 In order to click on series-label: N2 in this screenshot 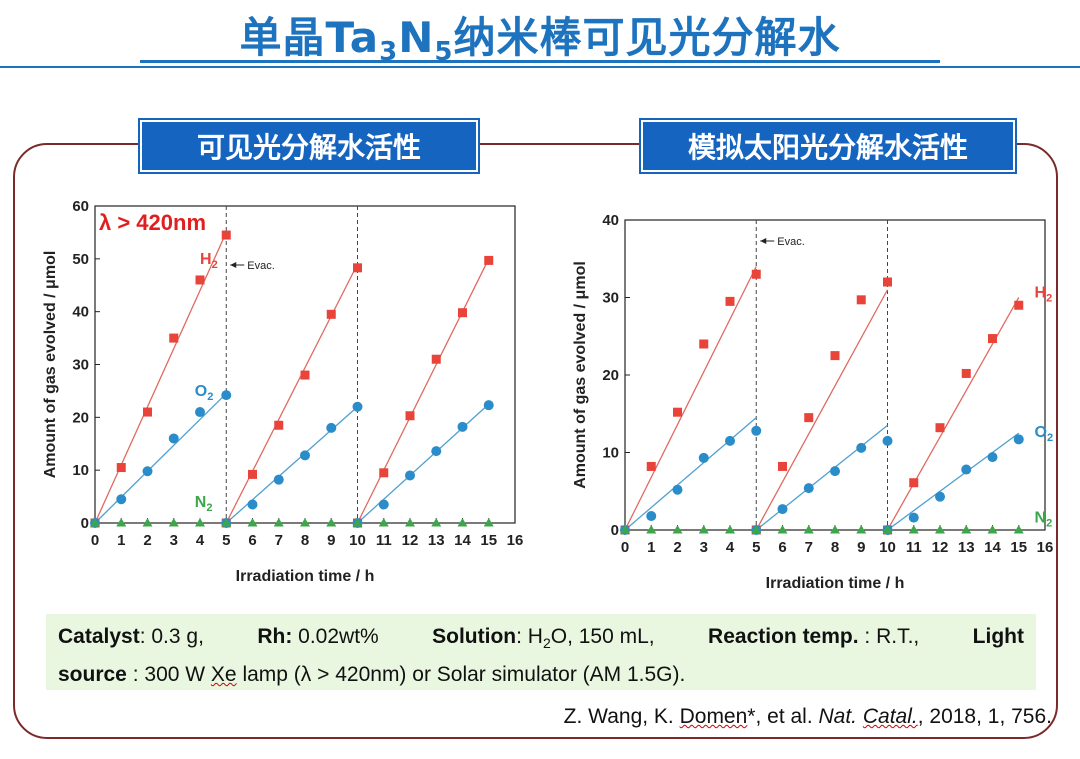, I will do `click(1044, 519)`.